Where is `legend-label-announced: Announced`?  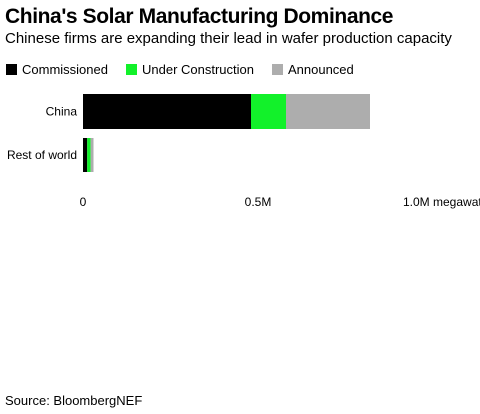
legend-label-announced: Announced is located at coordinates (320, 69).